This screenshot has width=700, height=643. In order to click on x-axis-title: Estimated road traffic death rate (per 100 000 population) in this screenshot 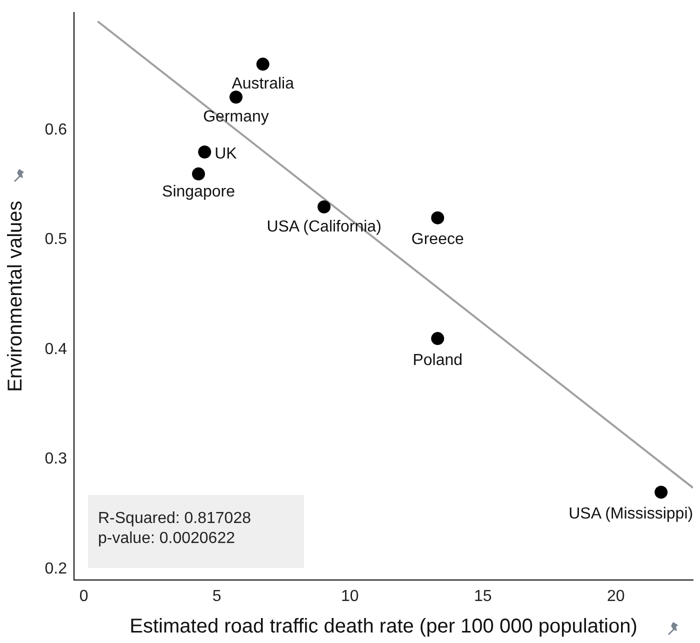, I will do `click(384, 627)`.